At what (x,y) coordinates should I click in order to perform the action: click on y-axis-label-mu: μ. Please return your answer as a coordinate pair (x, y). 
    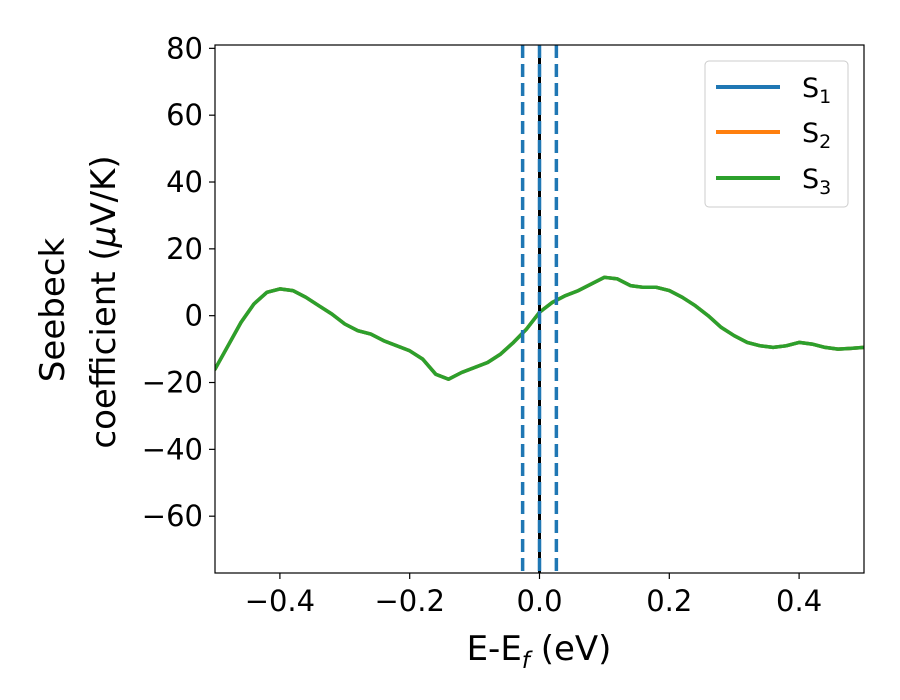
    Looking at the image, I should click on (104, 237).